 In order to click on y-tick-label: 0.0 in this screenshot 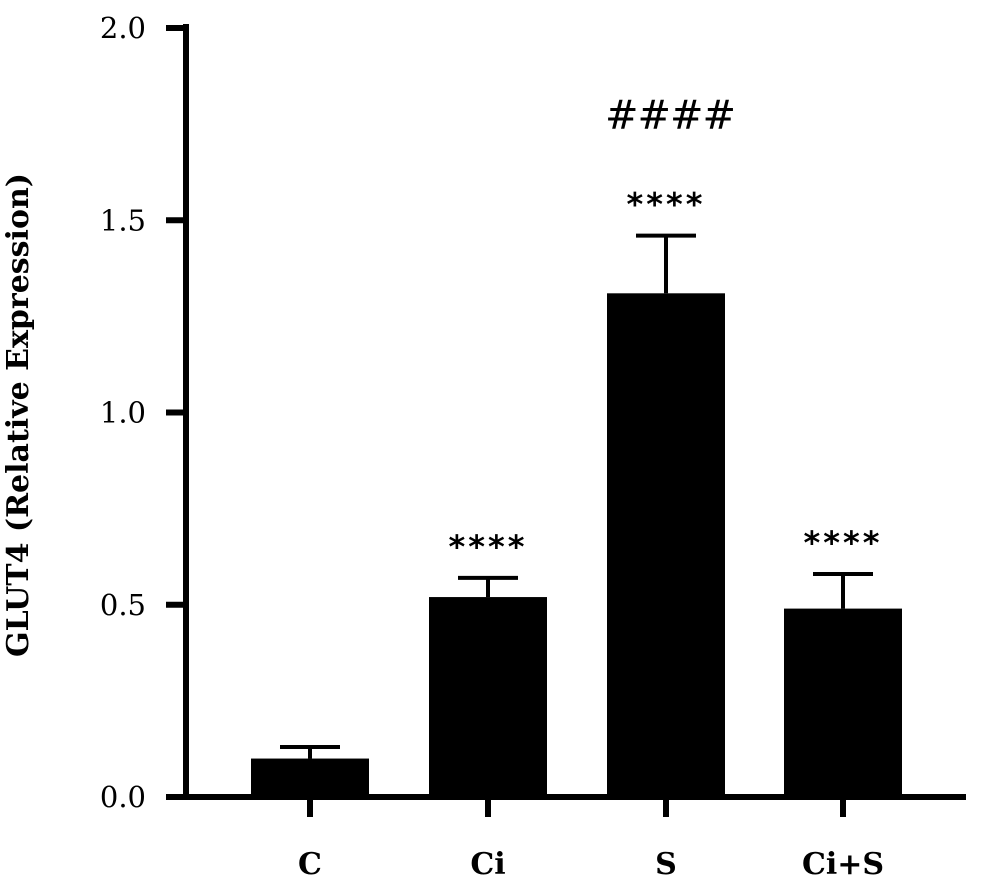, I will do `click(123, 797)`.